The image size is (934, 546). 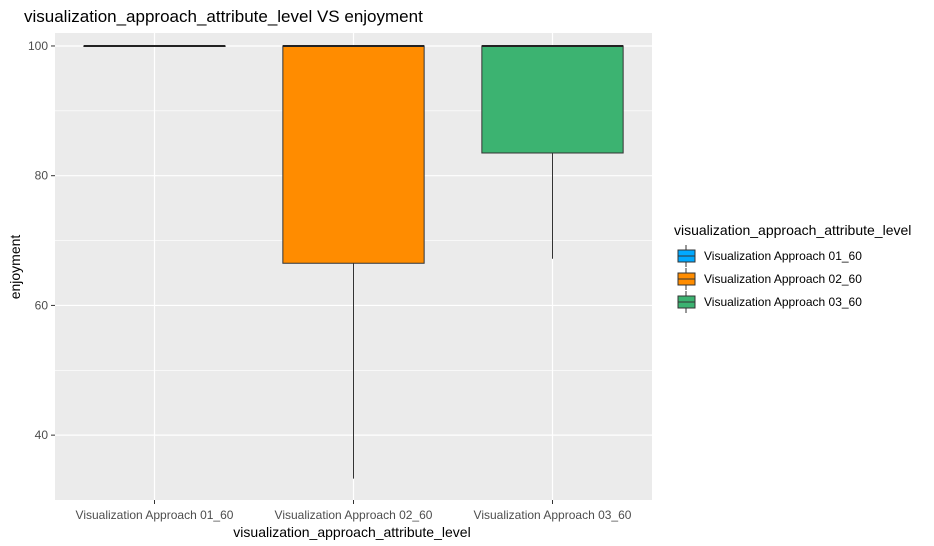 What do you see at coordinates (41, 240) in the screenshot?
I see `y-axis: 40 60 80 100` at bounding box center [41, 240].